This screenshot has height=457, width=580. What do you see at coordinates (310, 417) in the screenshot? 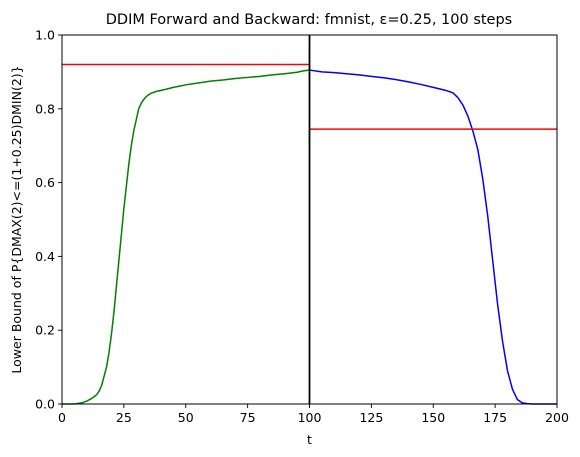
I see `x-tick-label: 100` at bounding box center [310, 417].